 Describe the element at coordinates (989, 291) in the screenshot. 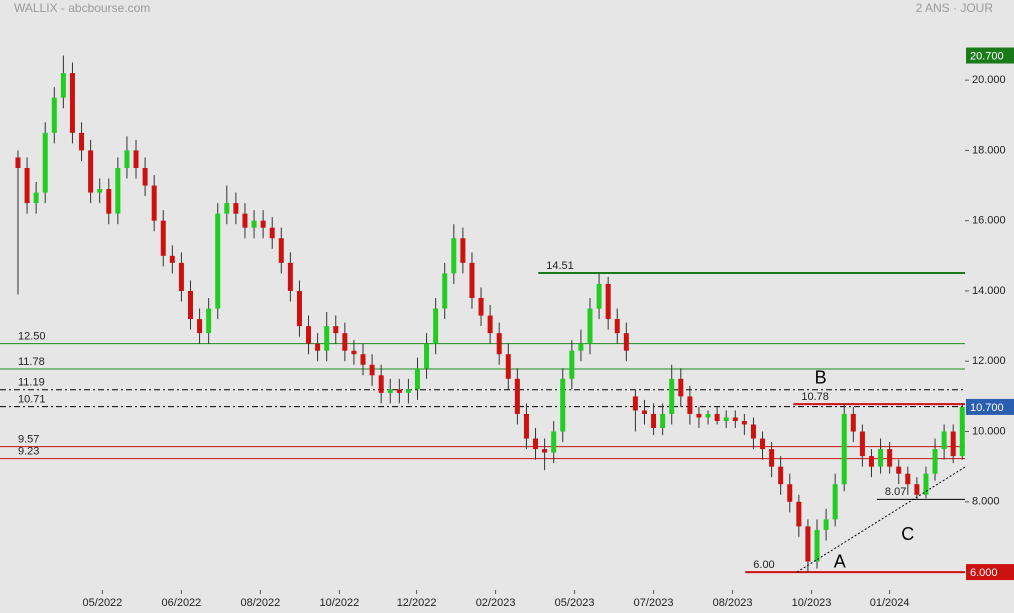

I see `y-tick-label: 14.000` at that location.